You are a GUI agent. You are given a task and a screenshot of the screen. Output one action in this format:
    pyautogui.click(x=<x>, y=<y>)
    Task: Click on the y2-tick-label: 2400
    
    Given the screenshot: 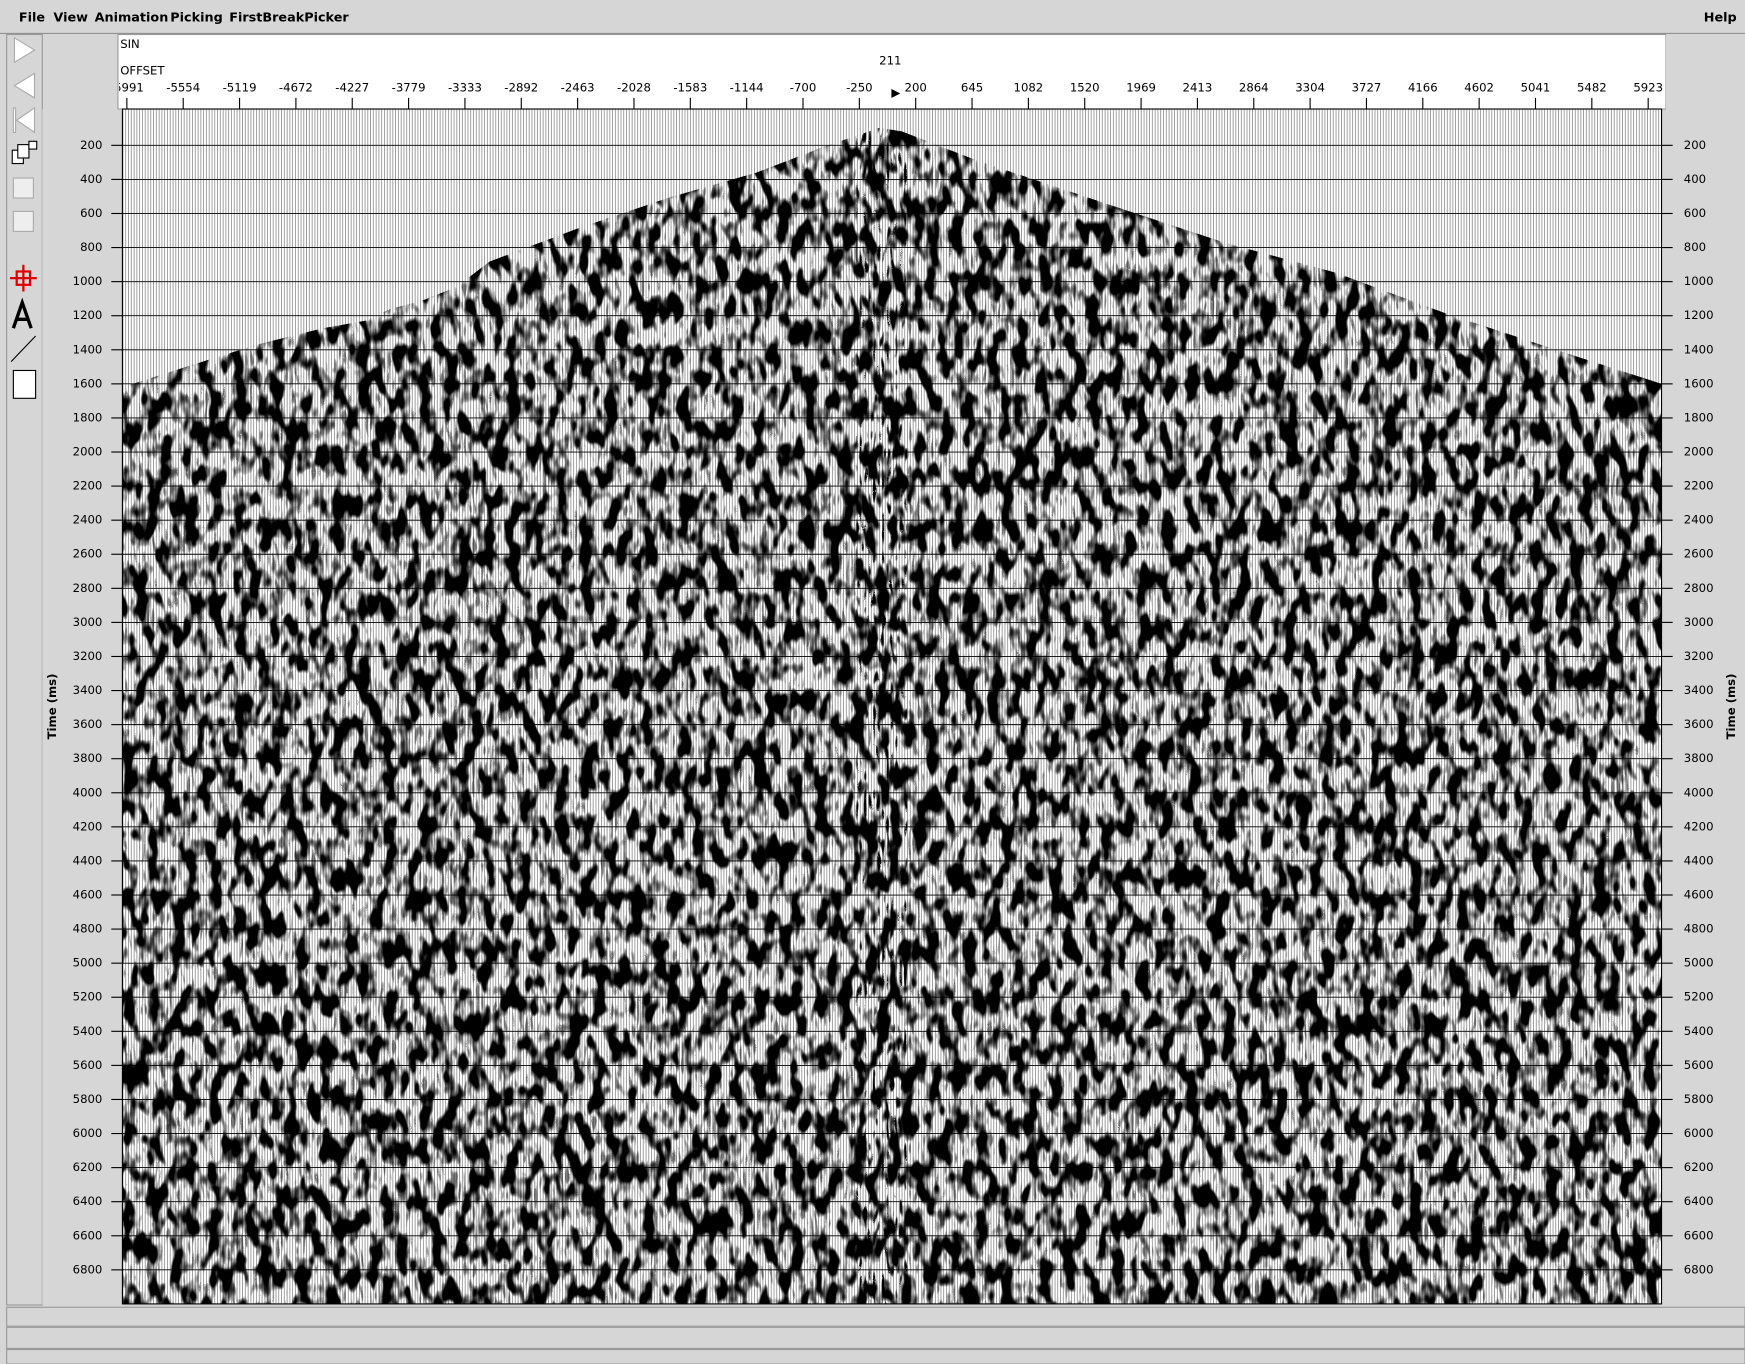 What is the action you would take?
    pyautogui.click(x=1699, y=520)
    